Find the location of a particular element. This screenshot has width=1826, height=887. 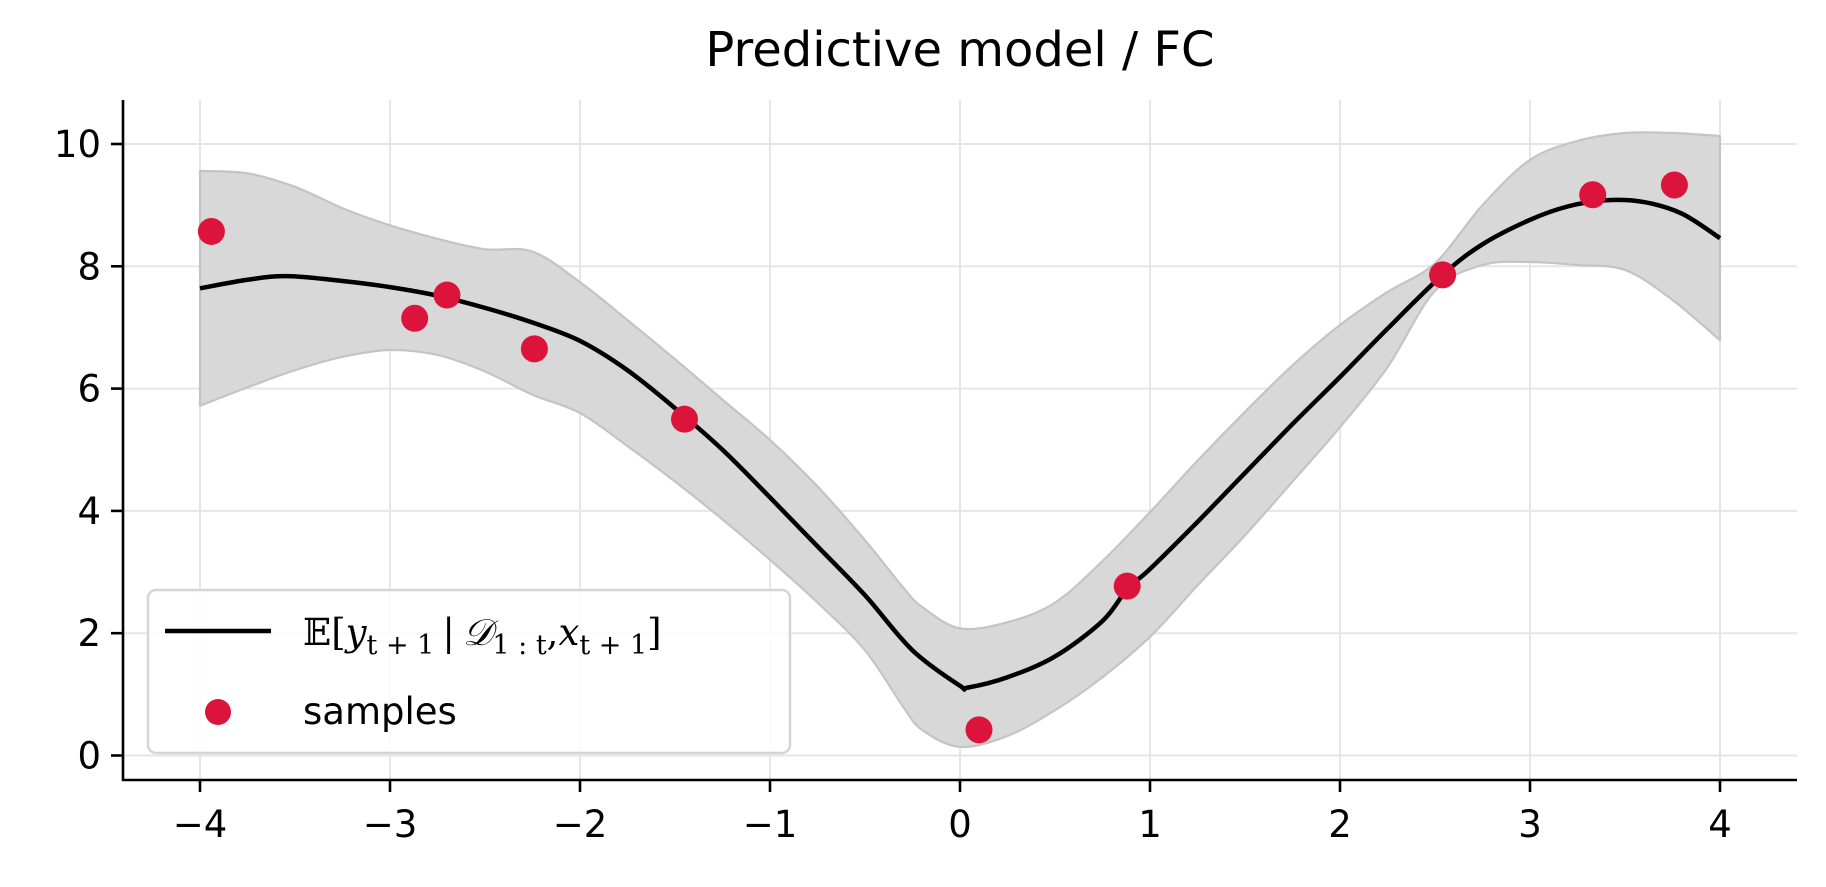

legend-samples-dot-icon is located at coordinates (218, 712).